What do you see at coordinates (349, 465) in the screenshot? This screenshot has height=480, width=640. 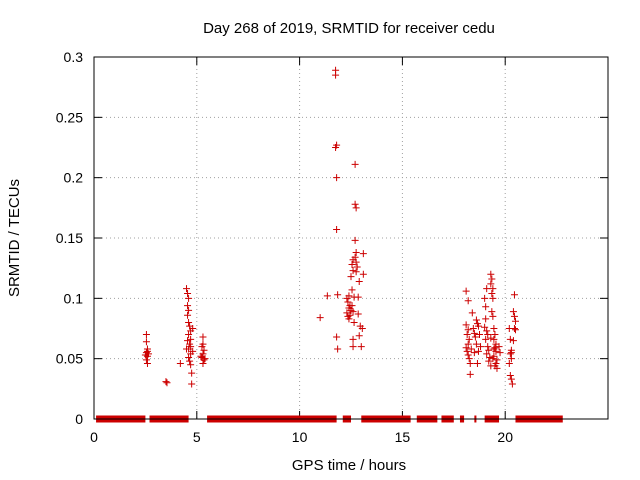 I see `x-axis-label: GPS time / hours` at bounding box center [349, 465].